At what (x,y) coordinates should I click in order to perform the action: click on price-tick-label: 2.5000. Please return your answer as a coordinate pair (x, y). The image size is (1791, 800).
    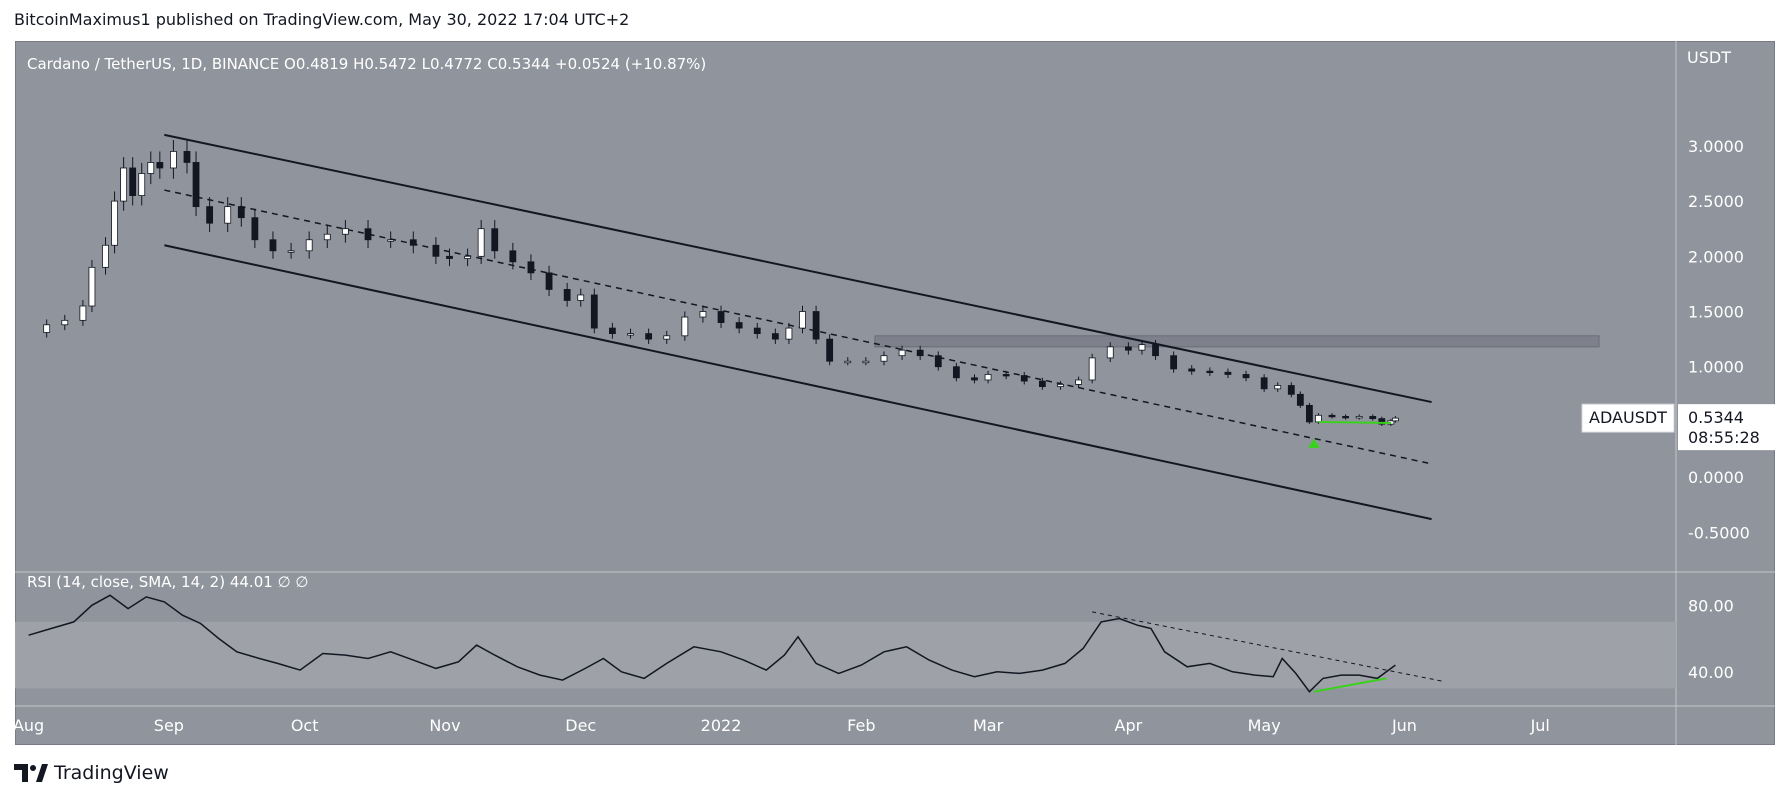
    Looking at the image, I should click on (1716, 201).